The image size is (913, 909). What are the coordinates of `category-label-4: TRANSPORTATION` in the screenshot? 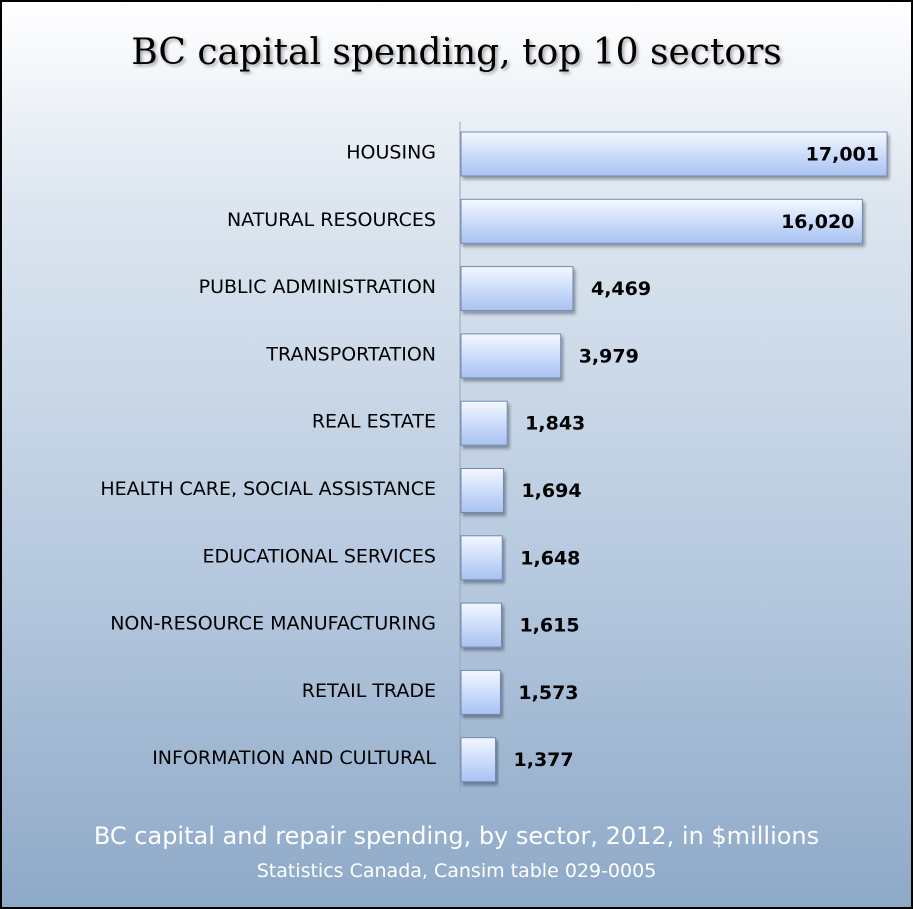 It's located at (350, 354).